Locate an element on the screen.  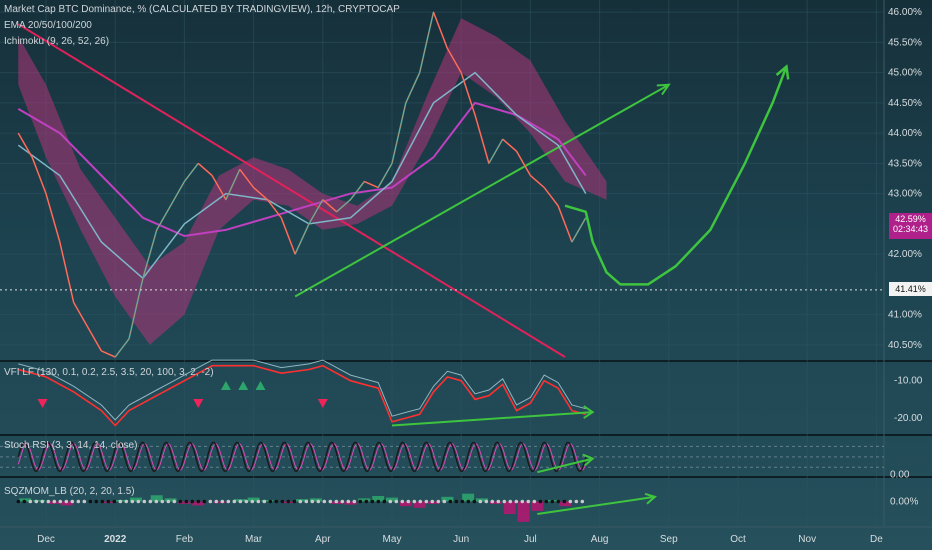
ichimoku-indicator-label: Ichimoku (9, 26, 52, 26) is located at coordinates (56, 41).